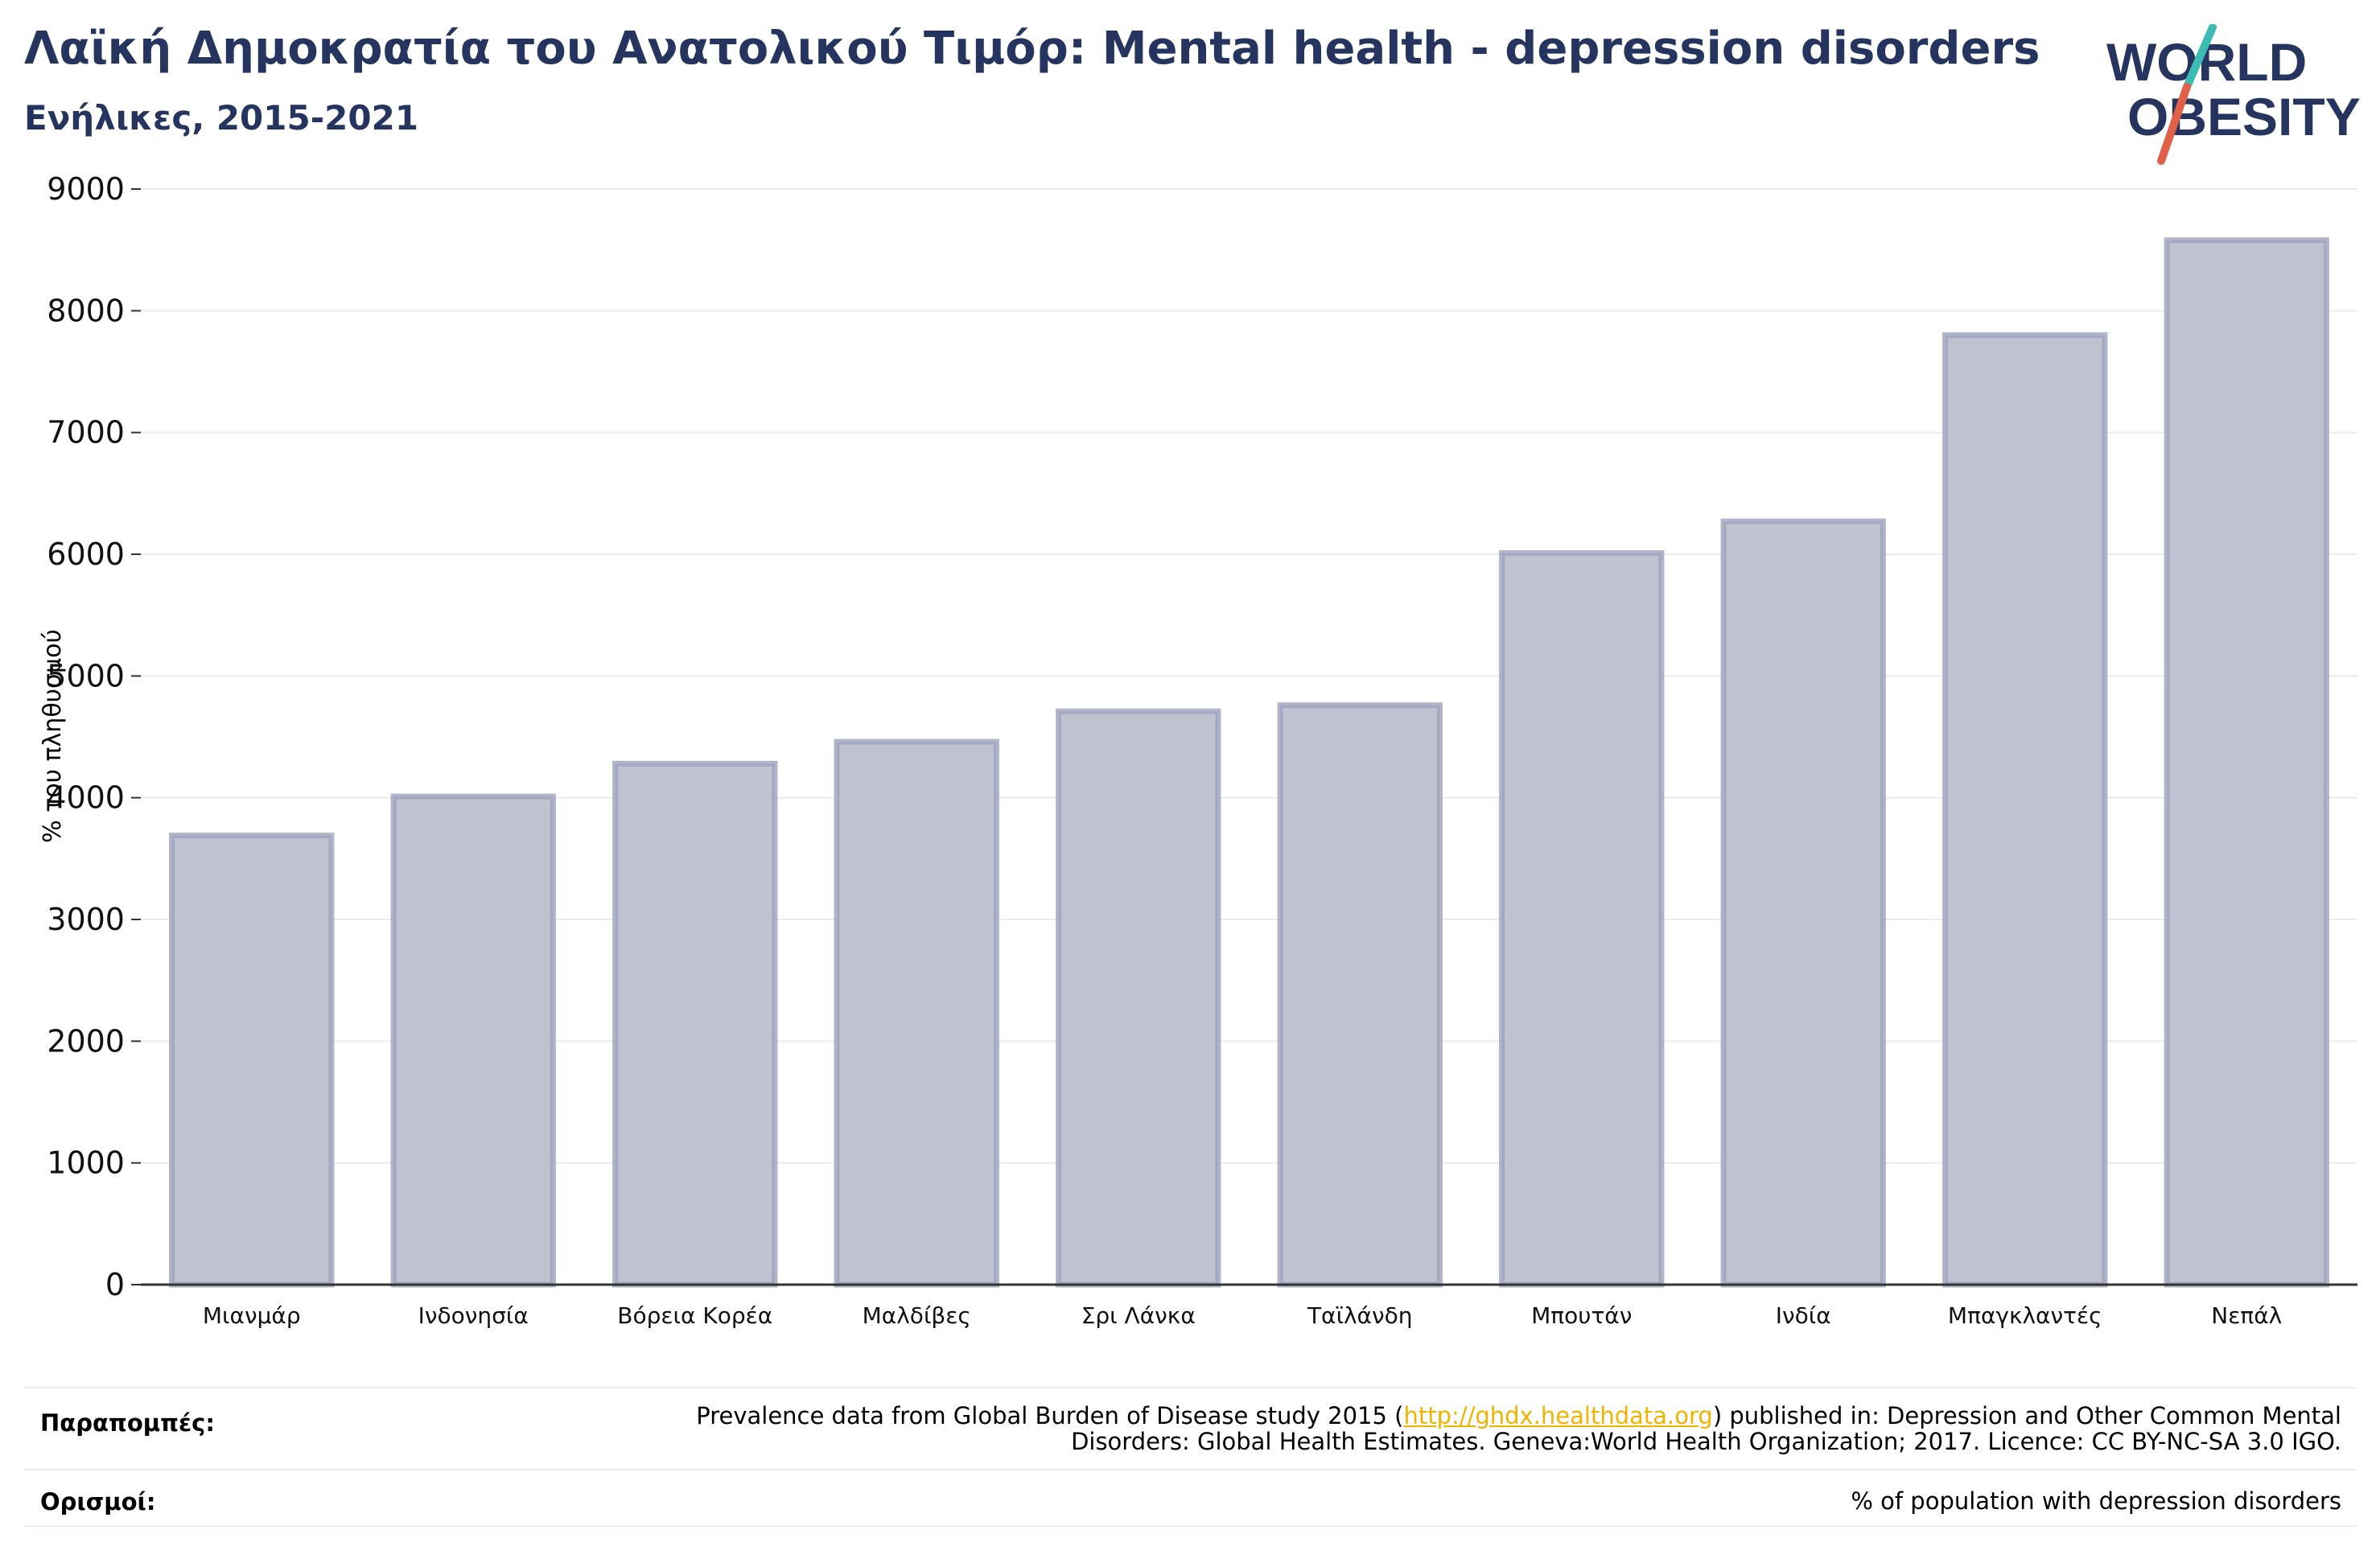  What do you see at coordinates (2246, 1315) in the screenshot?
I see `x-tick-label: Νεπάλ` at bounding box center [2246, 1315].